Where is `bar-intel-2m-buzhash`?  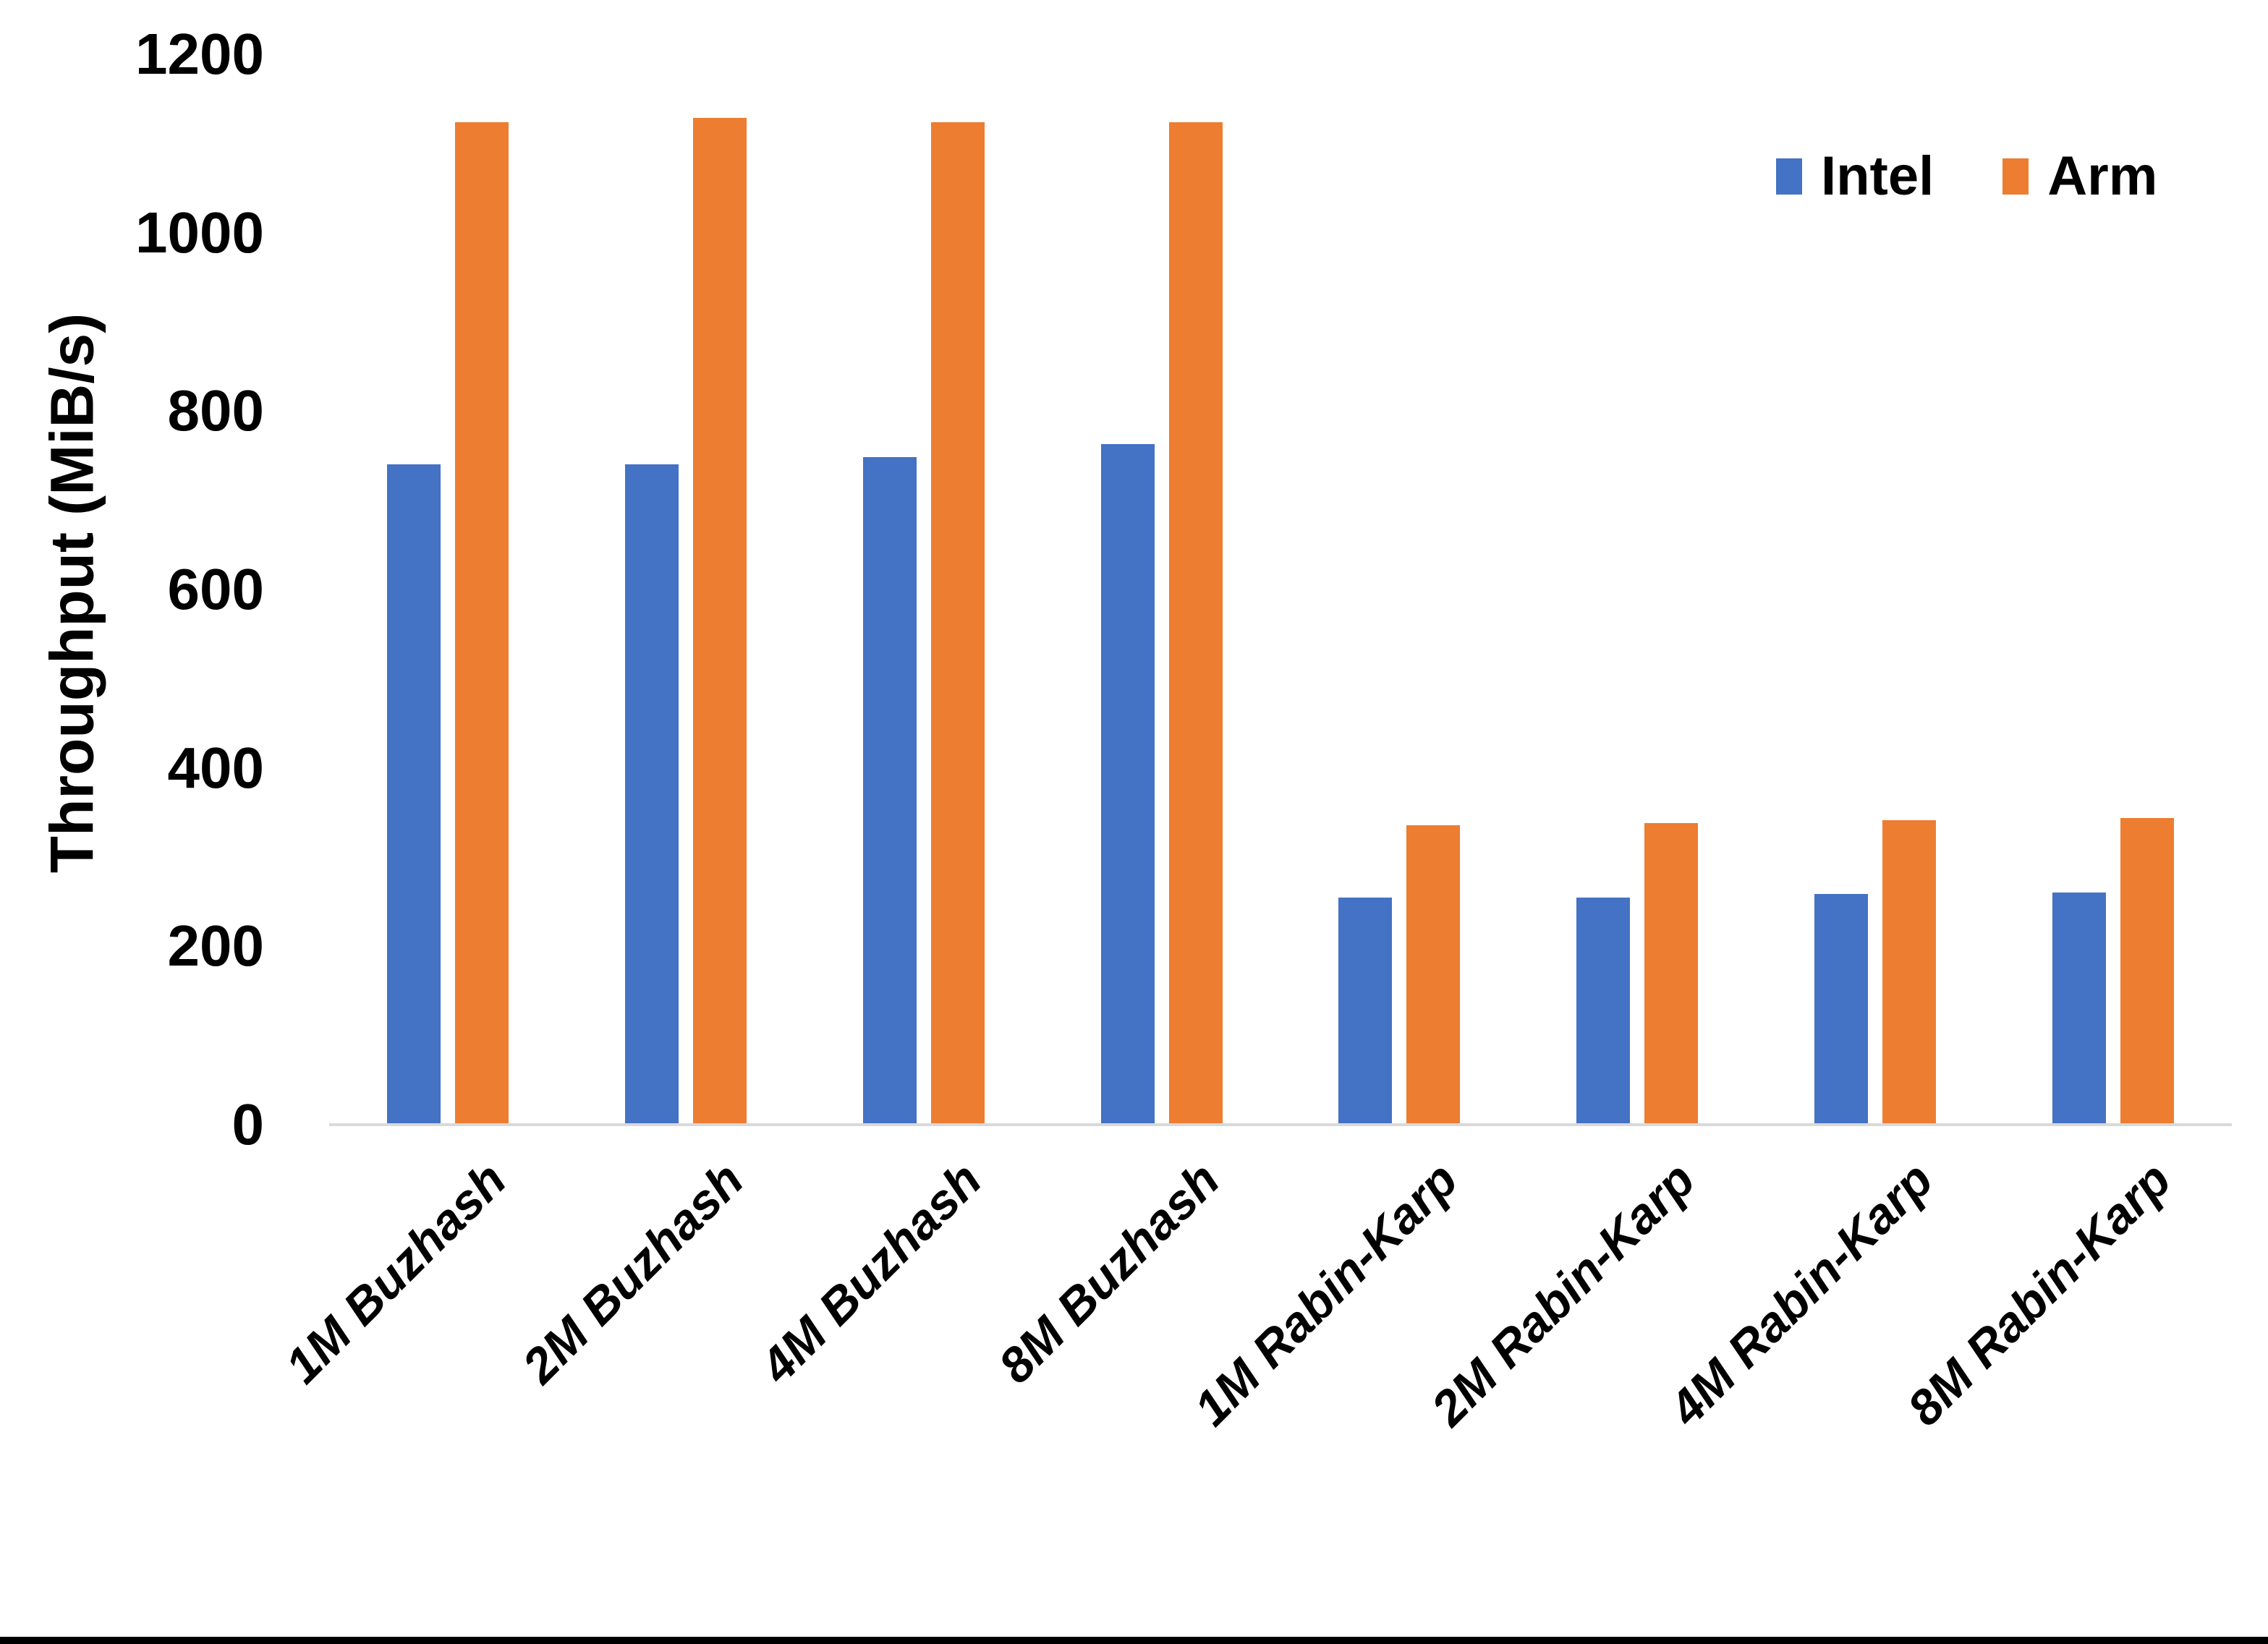 bar-intel-2m-buzhash is located at coordinates (652, 794).